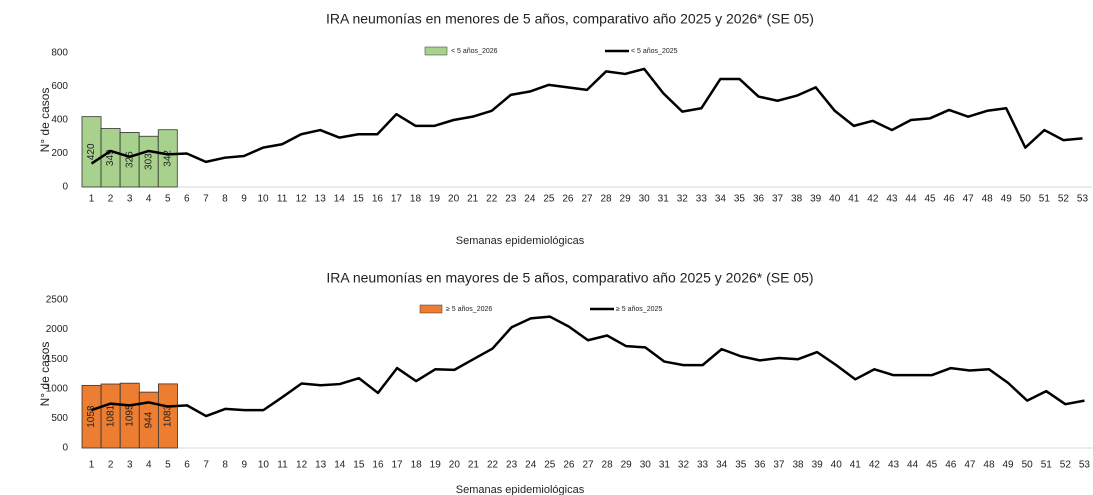  Describe the element at coordinates (59, 153) in the screenshot. I see `y-tick-label: 200` at that location.